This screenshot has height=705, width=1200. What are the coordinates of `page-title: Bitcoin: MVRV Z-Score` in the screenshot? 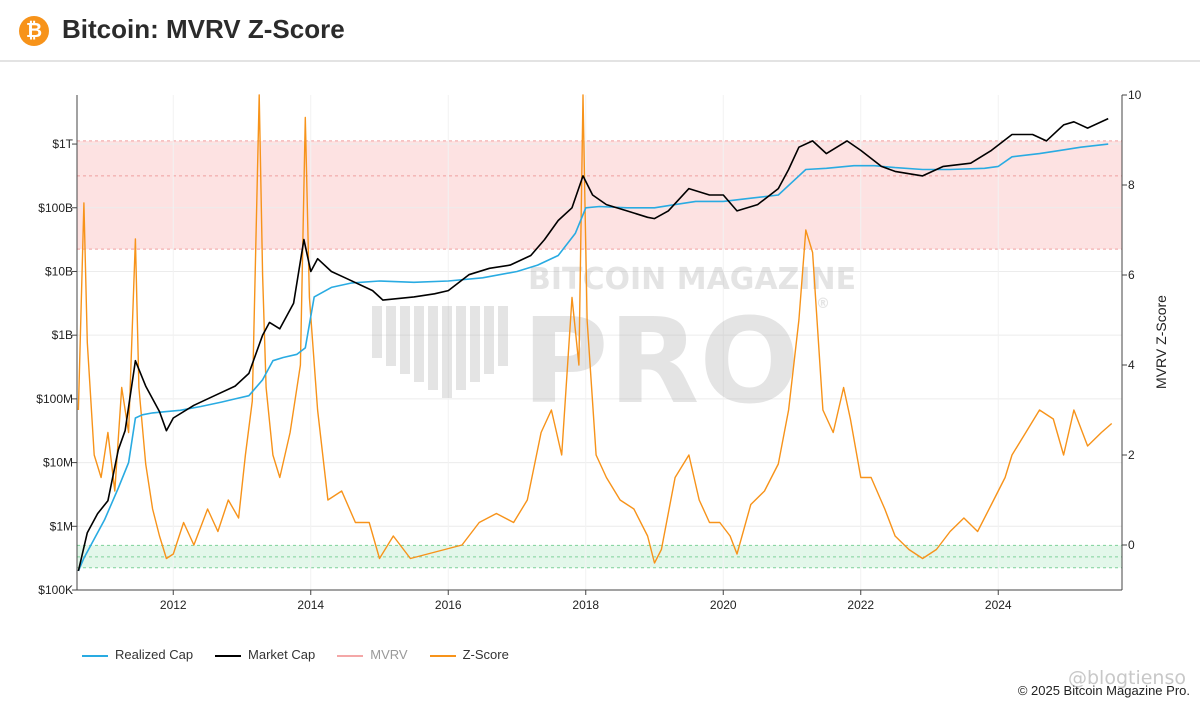 It's located at (203, 29).